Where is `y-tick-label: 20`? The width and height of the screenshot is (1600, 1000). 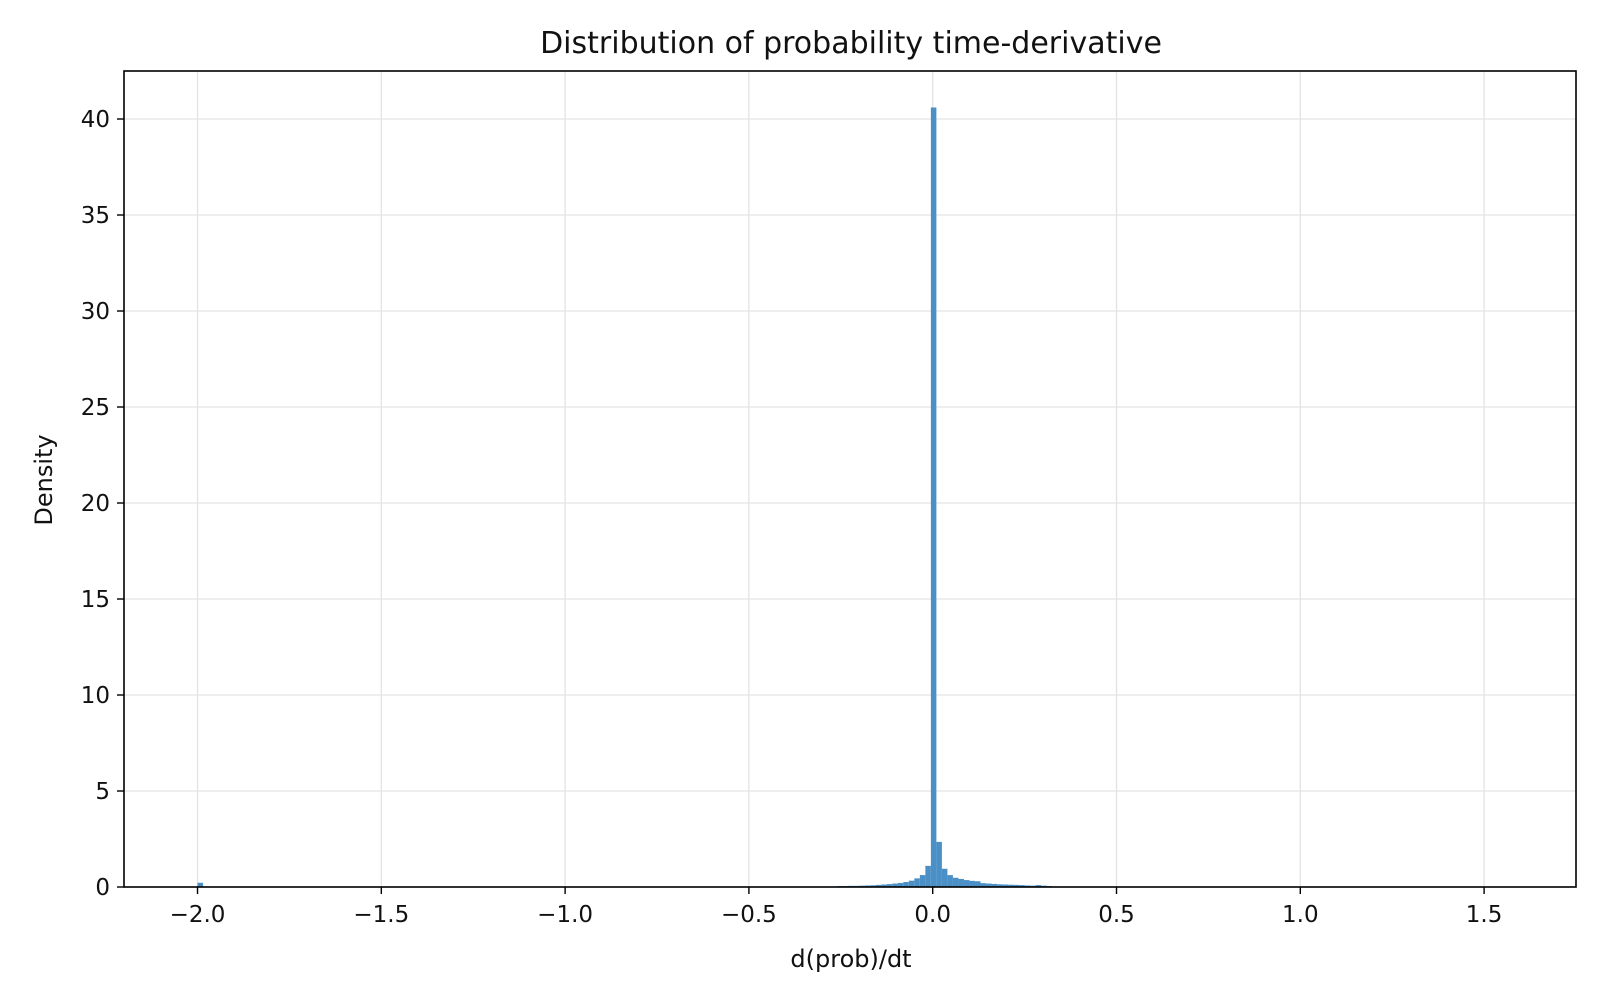
y-tick-label: 20 is located at coordinates (95, 504).